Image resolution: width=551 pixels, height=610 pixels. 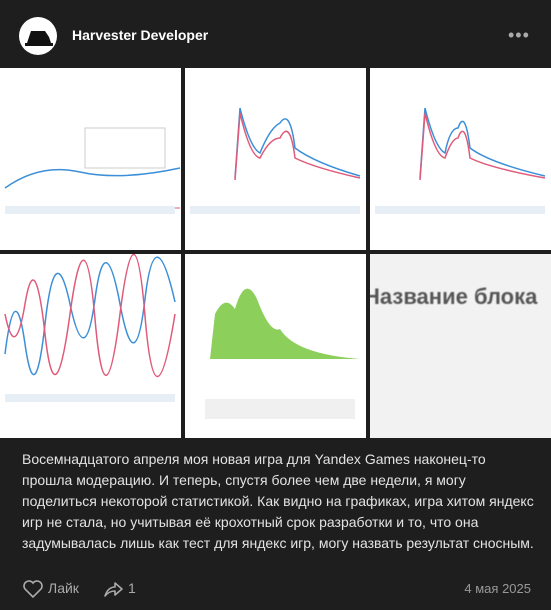 What do you see at coordinates (63, 588) in the screenshot?
I see `like-label: Лайк` at bounding box center [63, 588].